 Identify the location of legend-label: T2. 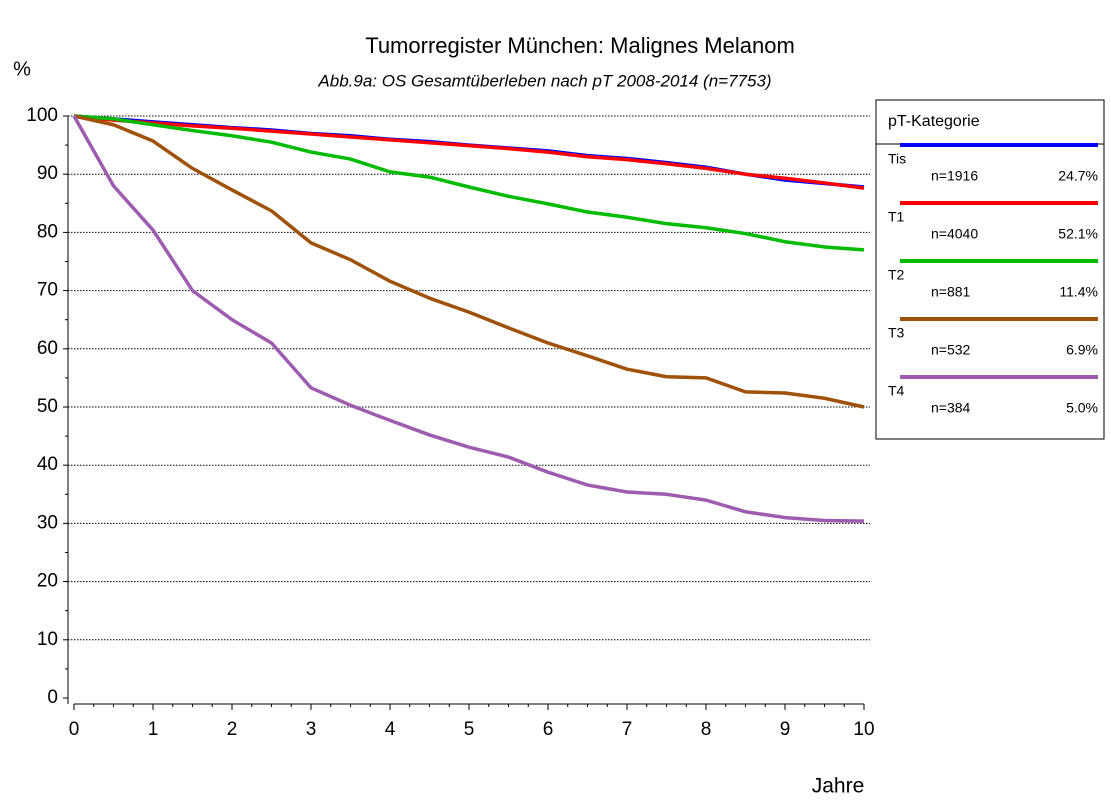
(896, 275).